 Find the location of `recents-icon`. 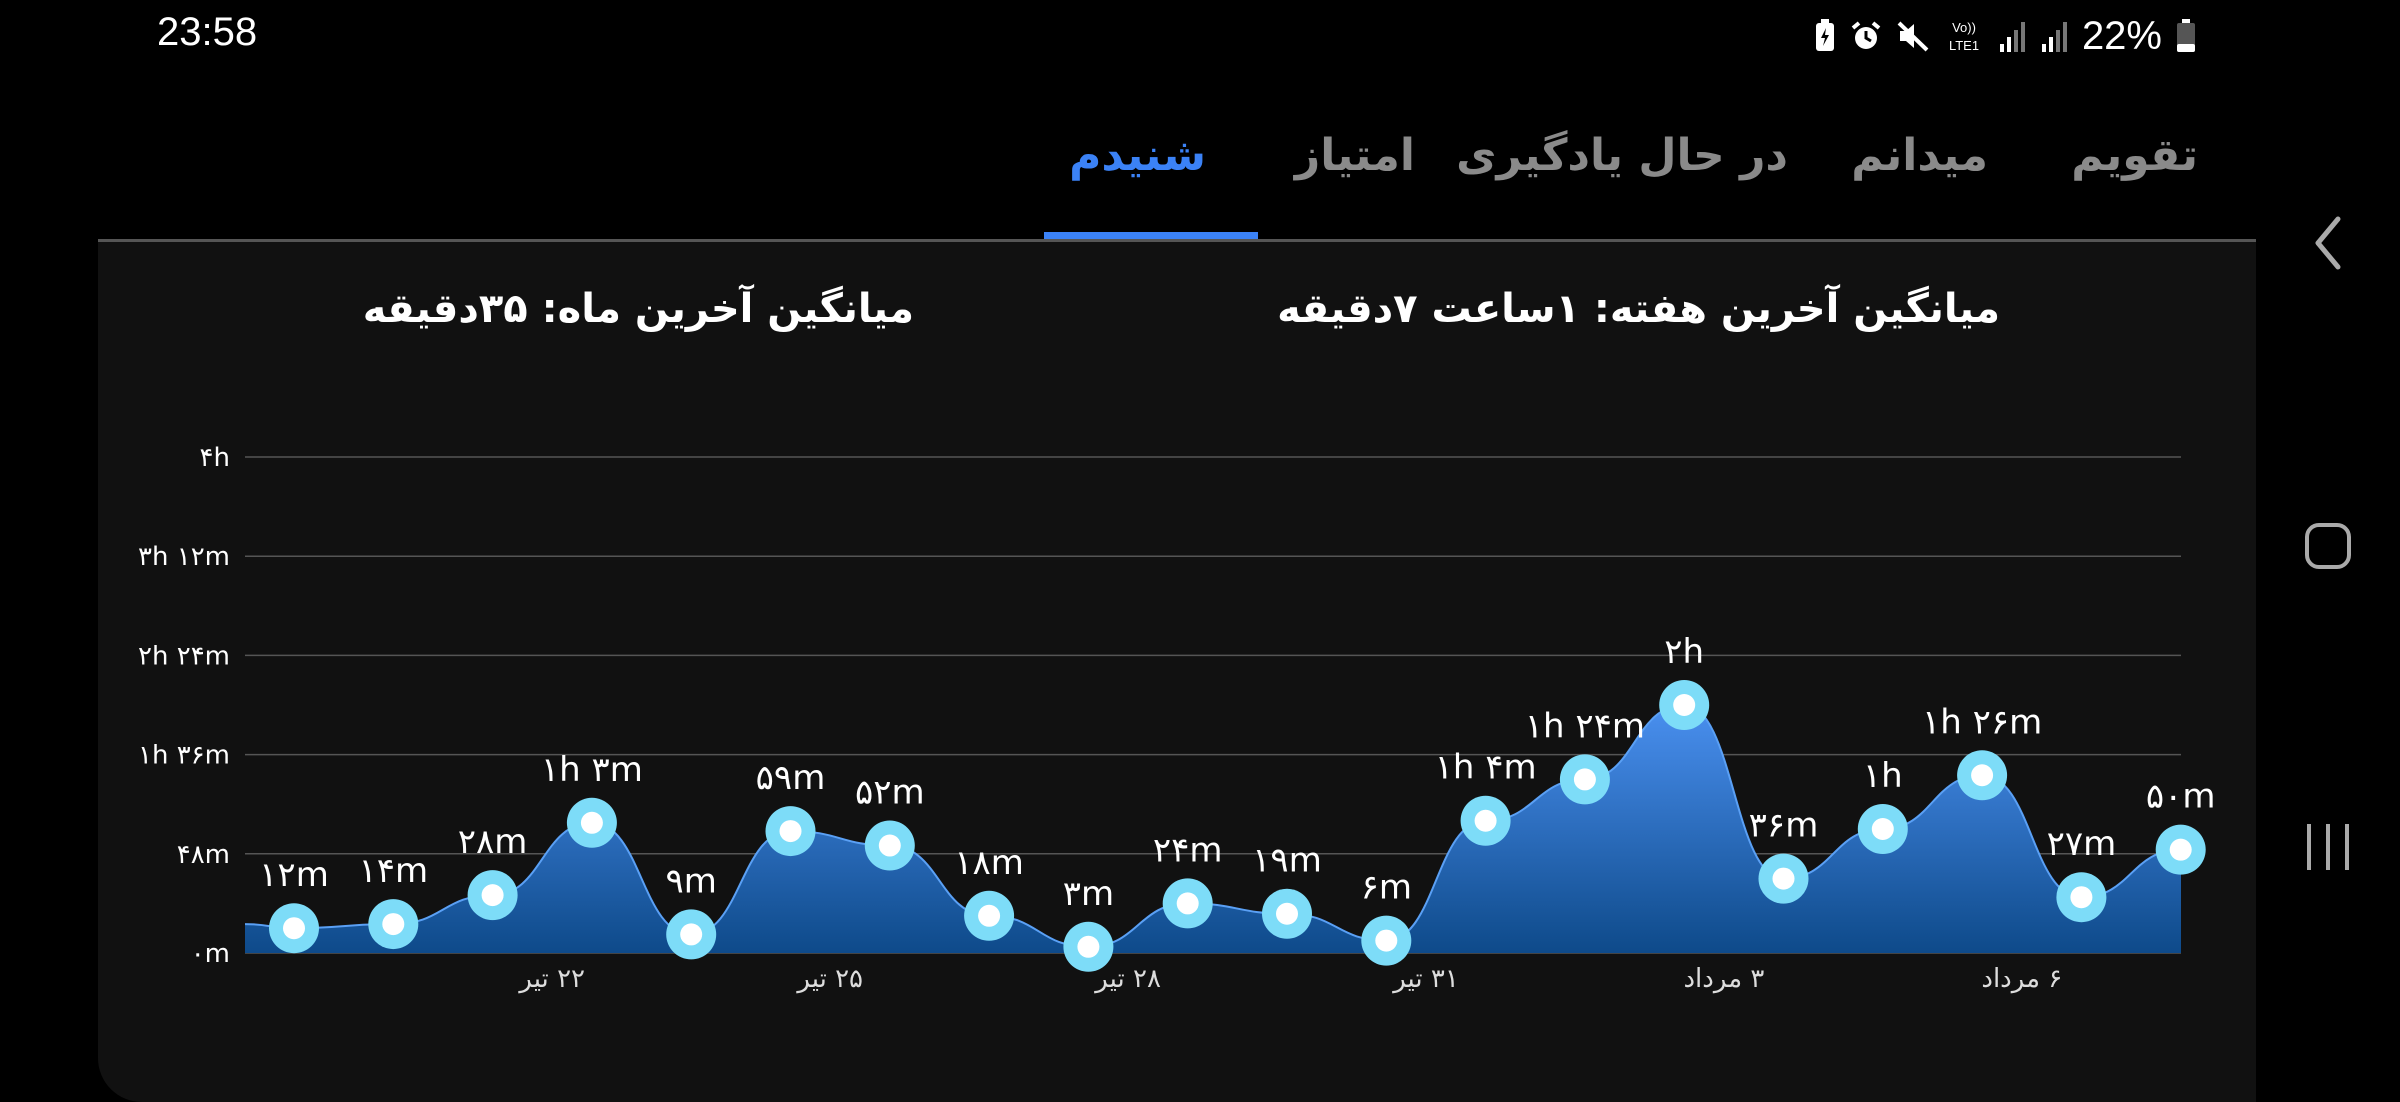

recents-icon is located at coordinates (2328, 847).